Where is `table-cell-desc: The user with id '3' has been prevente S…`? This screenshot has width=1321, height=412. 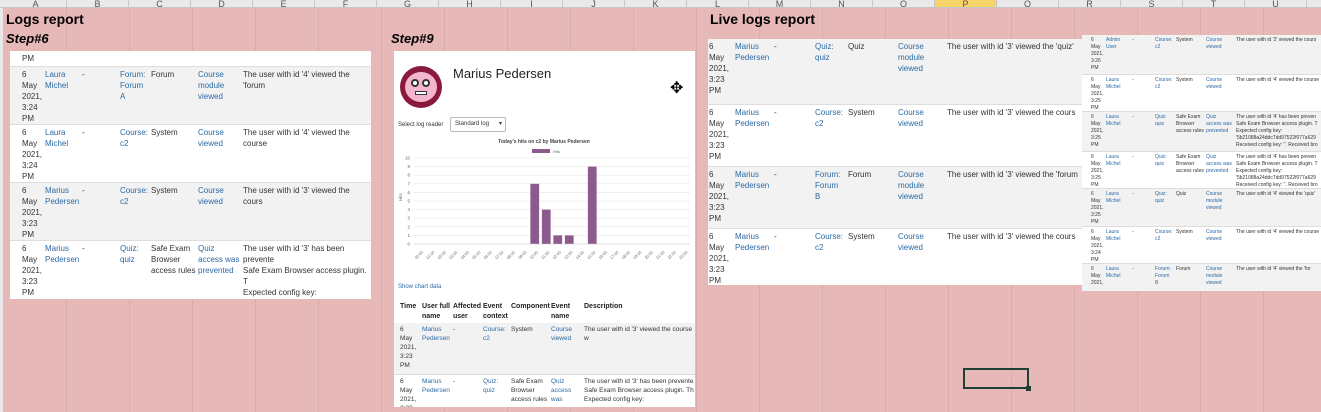 table-cell-desc: The user with id '3' has been prevente S… is located at coordinates (639, 390).